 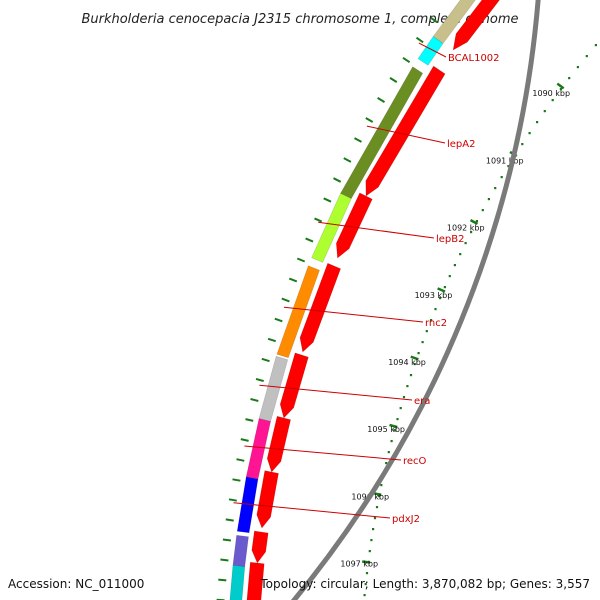 What do you see at coordinates (258, 449) in the screenshot?
I see `gene-recO` at bounding box center [258, 449].